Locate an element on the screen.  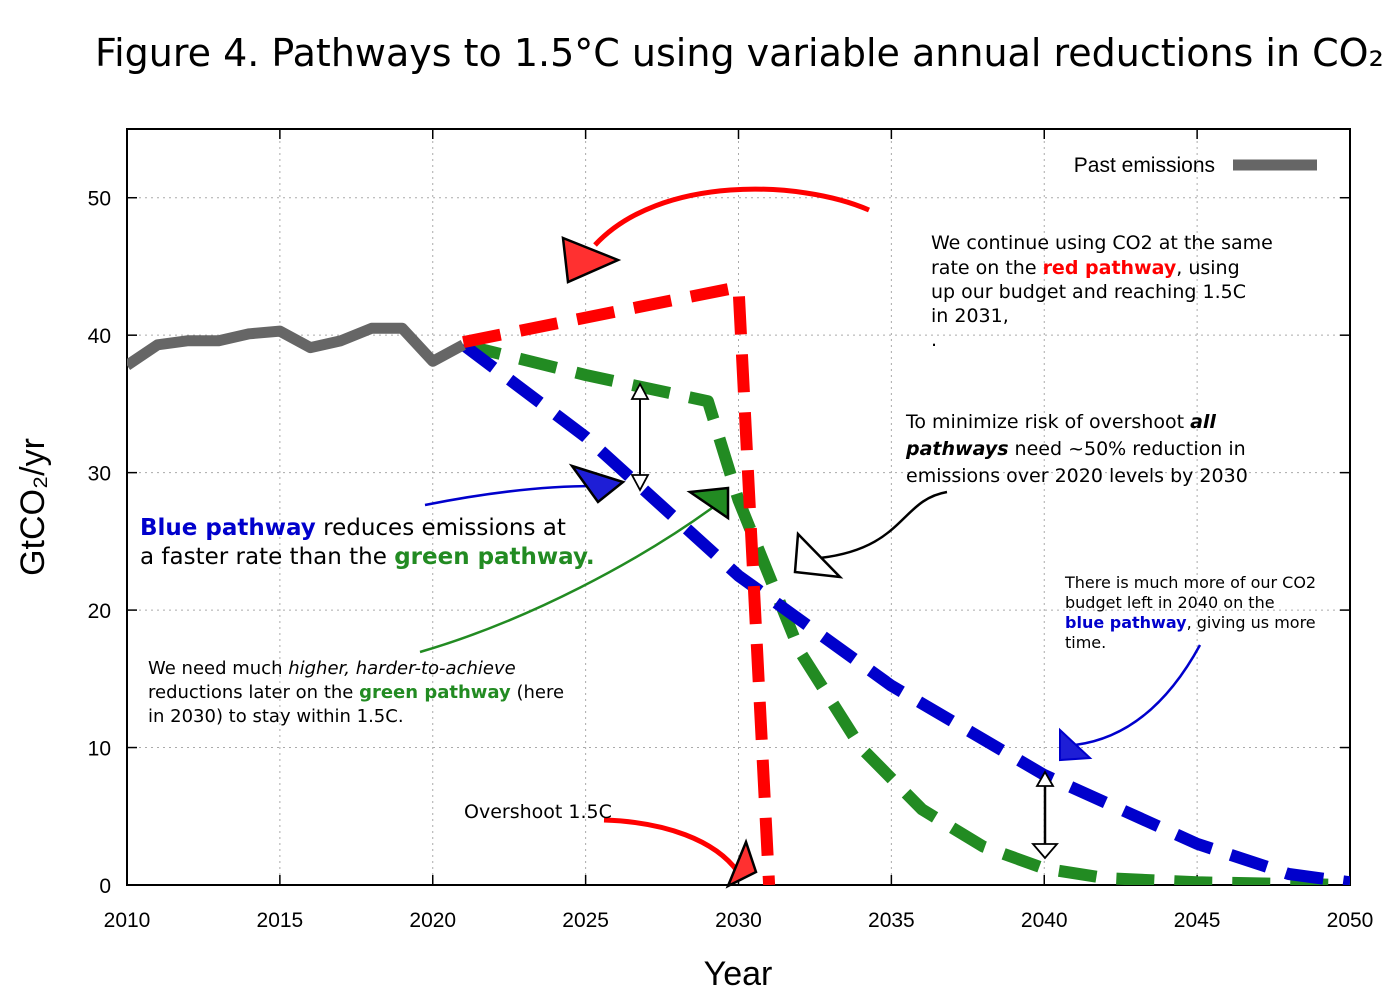
red-note-line5: . is located at coordinates (934, 340).